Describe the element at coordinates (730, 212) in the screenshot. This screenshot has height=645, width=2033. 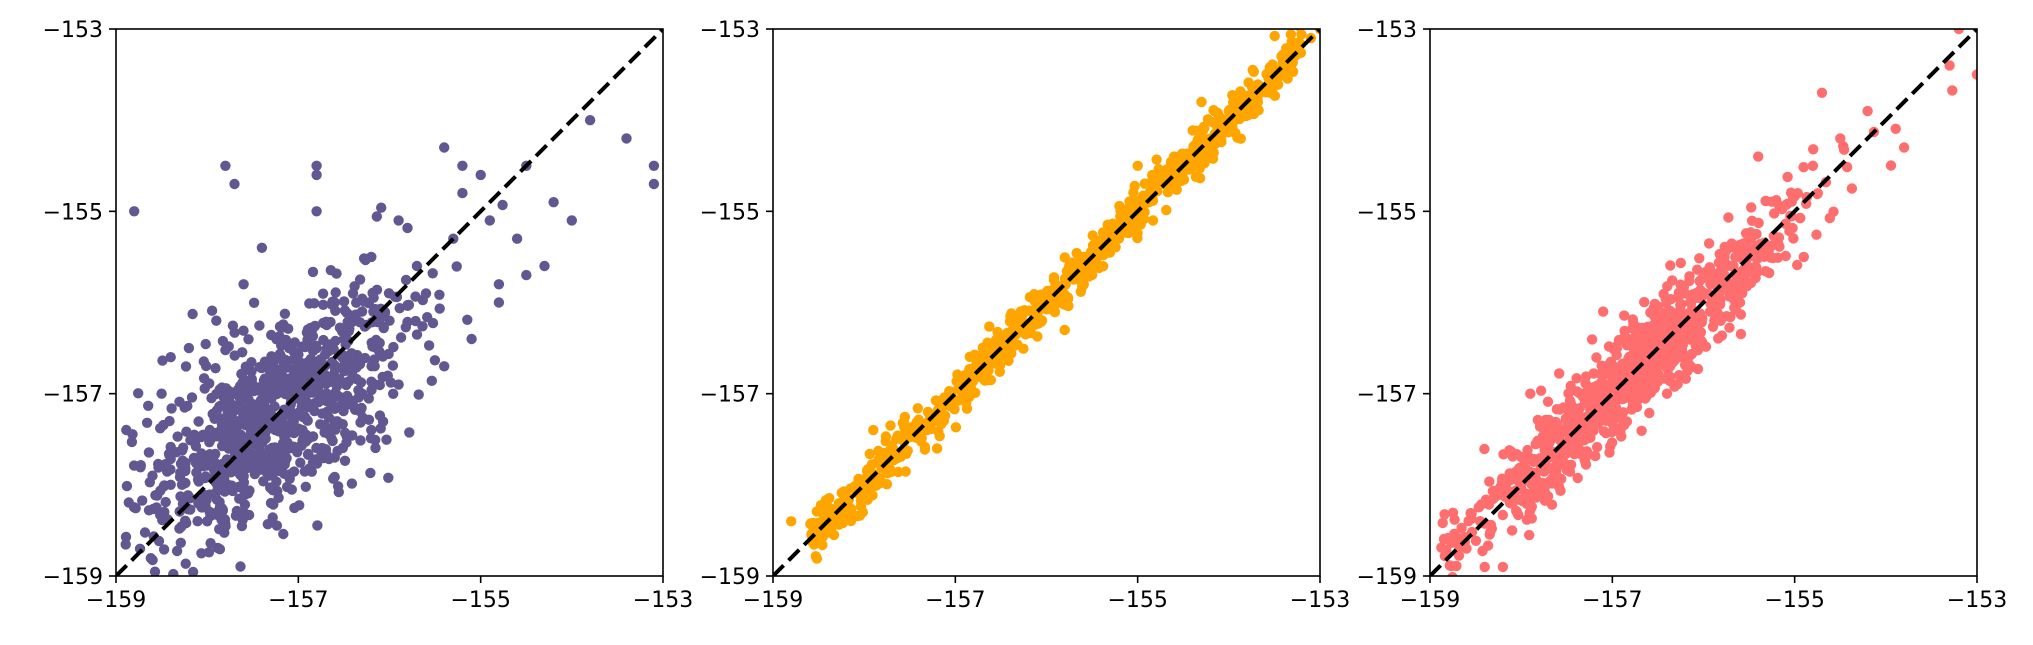
I see `y-tick-label: −155` at that location.